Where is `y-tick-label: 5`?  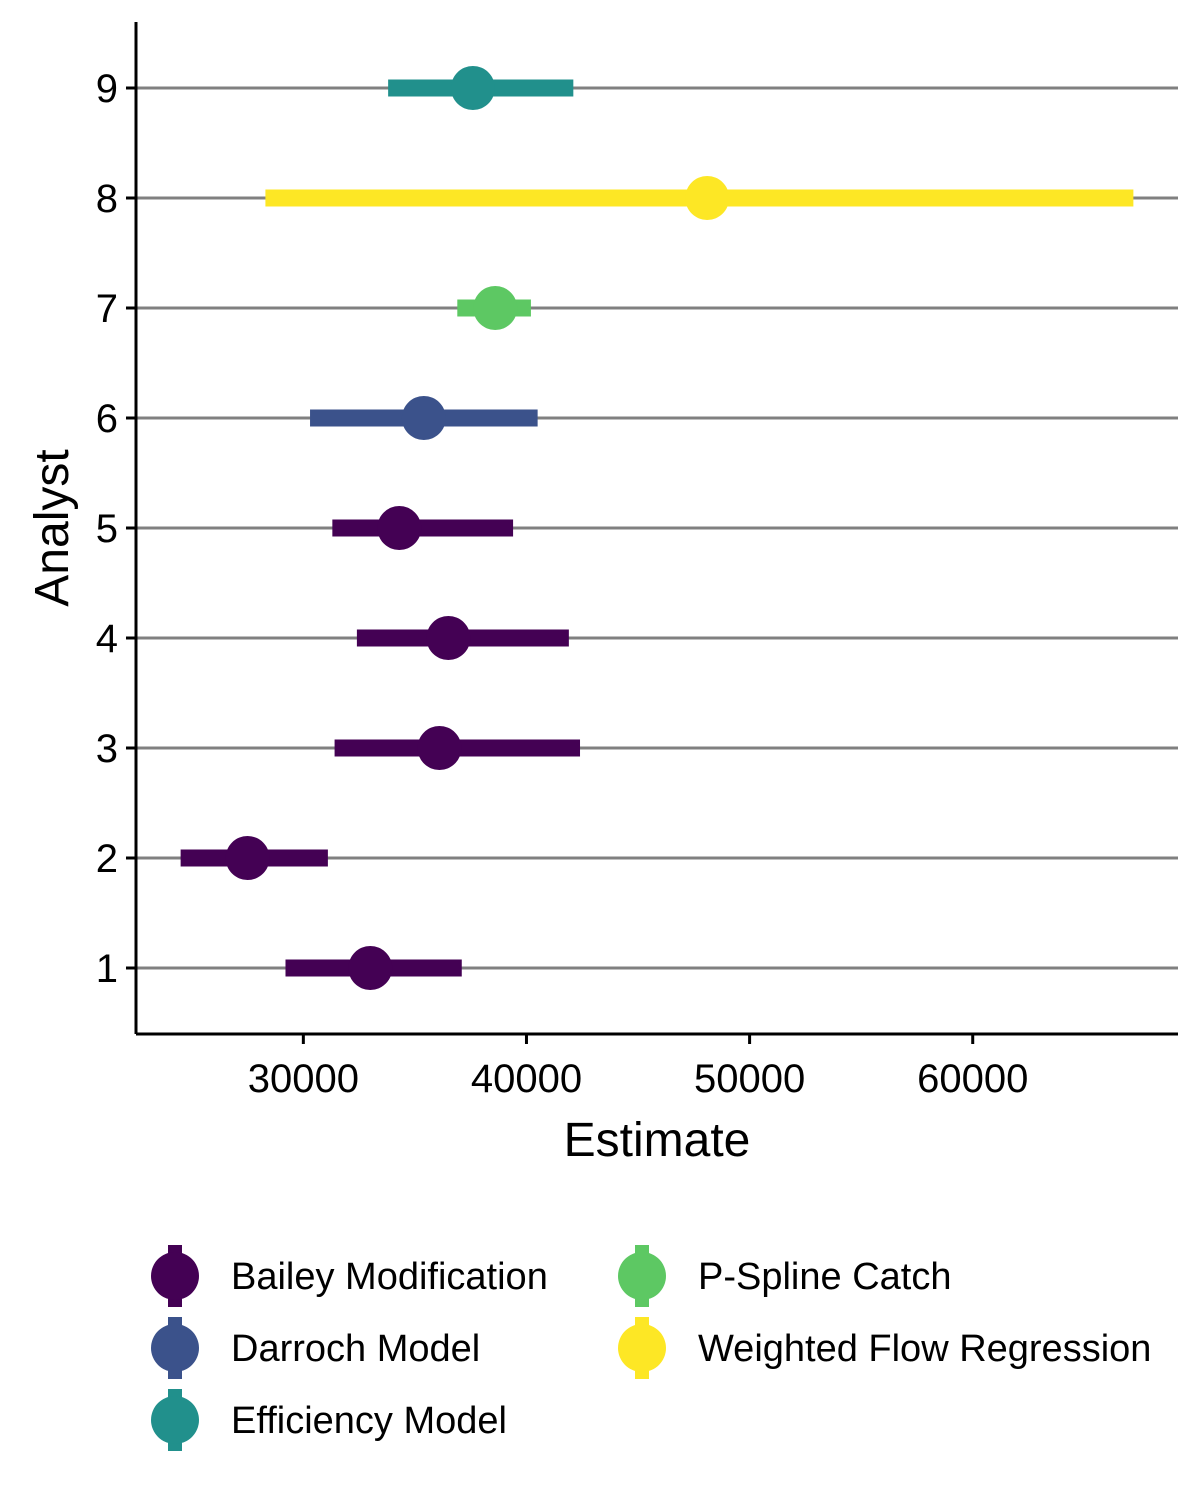 y-tick-label: 5 is located at coordinates (107, 529).